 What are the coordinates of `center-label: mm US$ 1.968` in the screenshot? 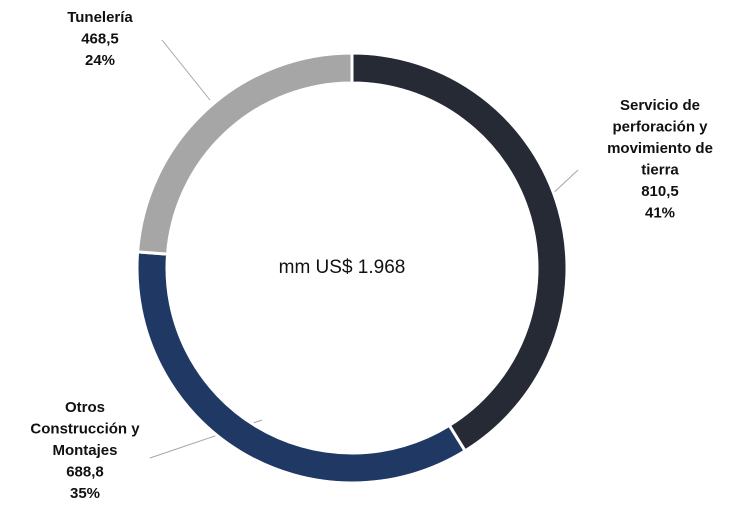 It's located at (342, 267).